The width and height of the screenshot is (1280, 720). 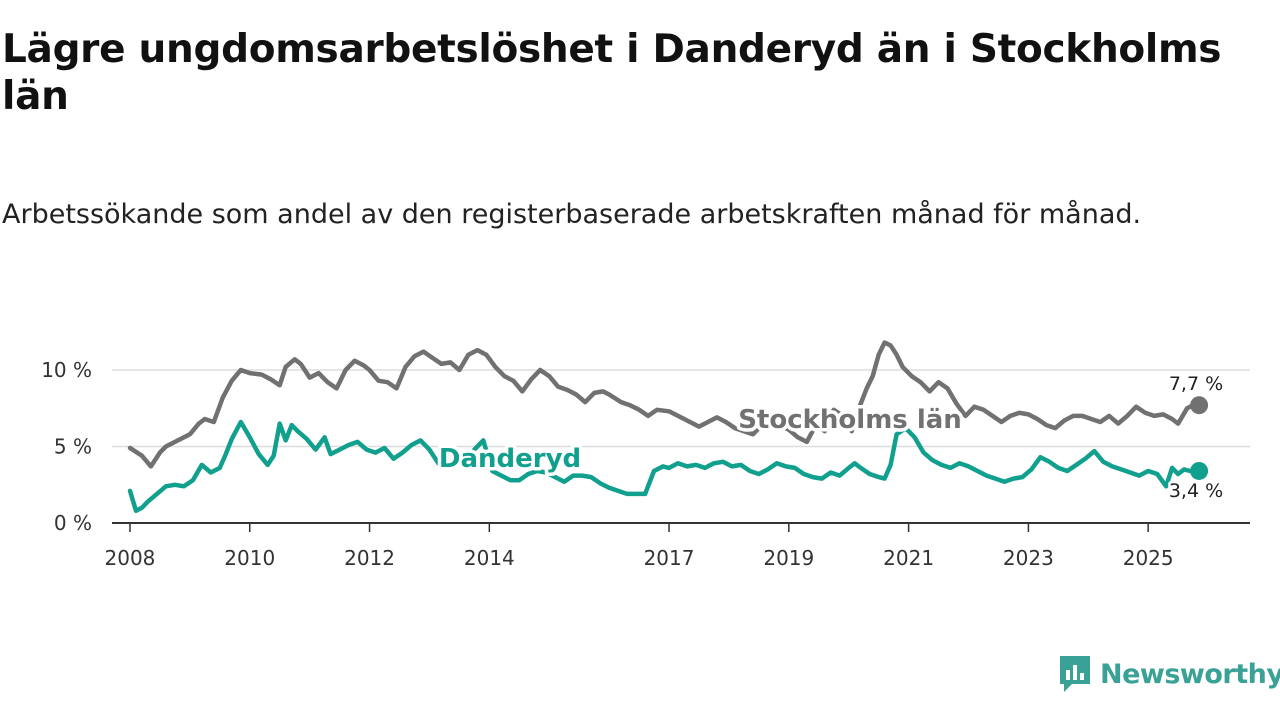 I want to click on x-tick-label: 2025, so click(x=1148, y=558).